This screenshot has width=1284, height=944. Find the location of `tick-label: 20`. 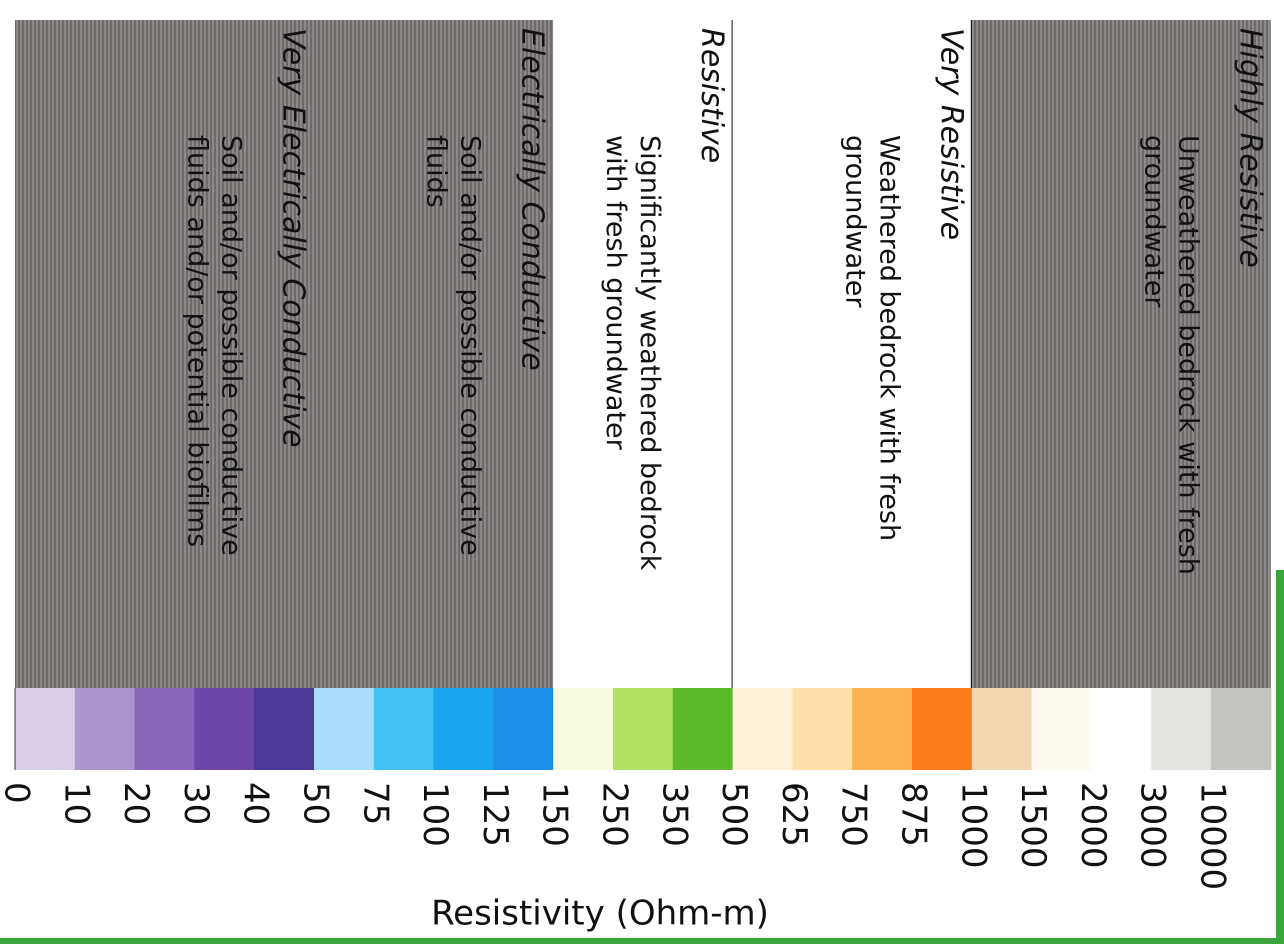

tick-label: 20 is located at coordinates (136, 803).